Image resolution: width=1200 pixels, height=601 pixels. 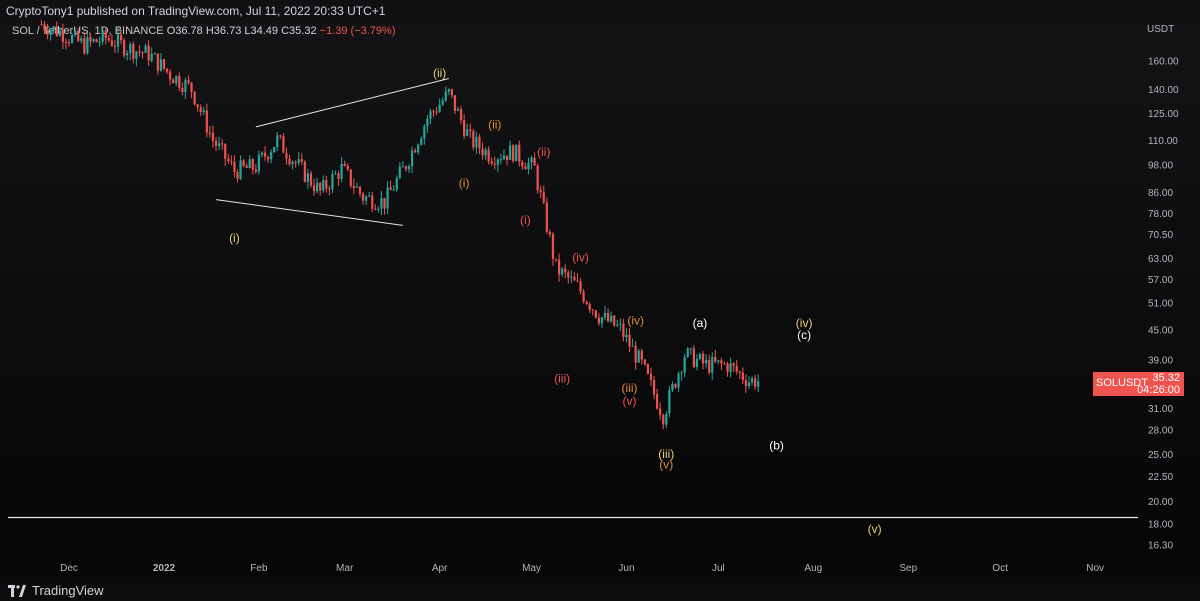 I want to click on price-tag-countdown: 04:26:00, so click(x=1158, y=390).